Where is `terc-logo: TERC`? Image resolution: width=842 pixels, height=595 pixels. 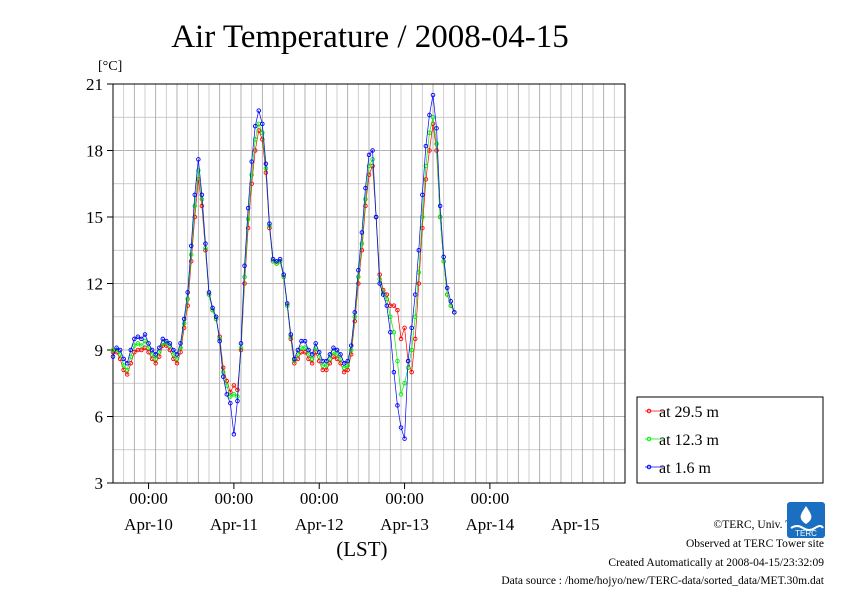 terc-logo: TERC is located at coordinates (806, 520).